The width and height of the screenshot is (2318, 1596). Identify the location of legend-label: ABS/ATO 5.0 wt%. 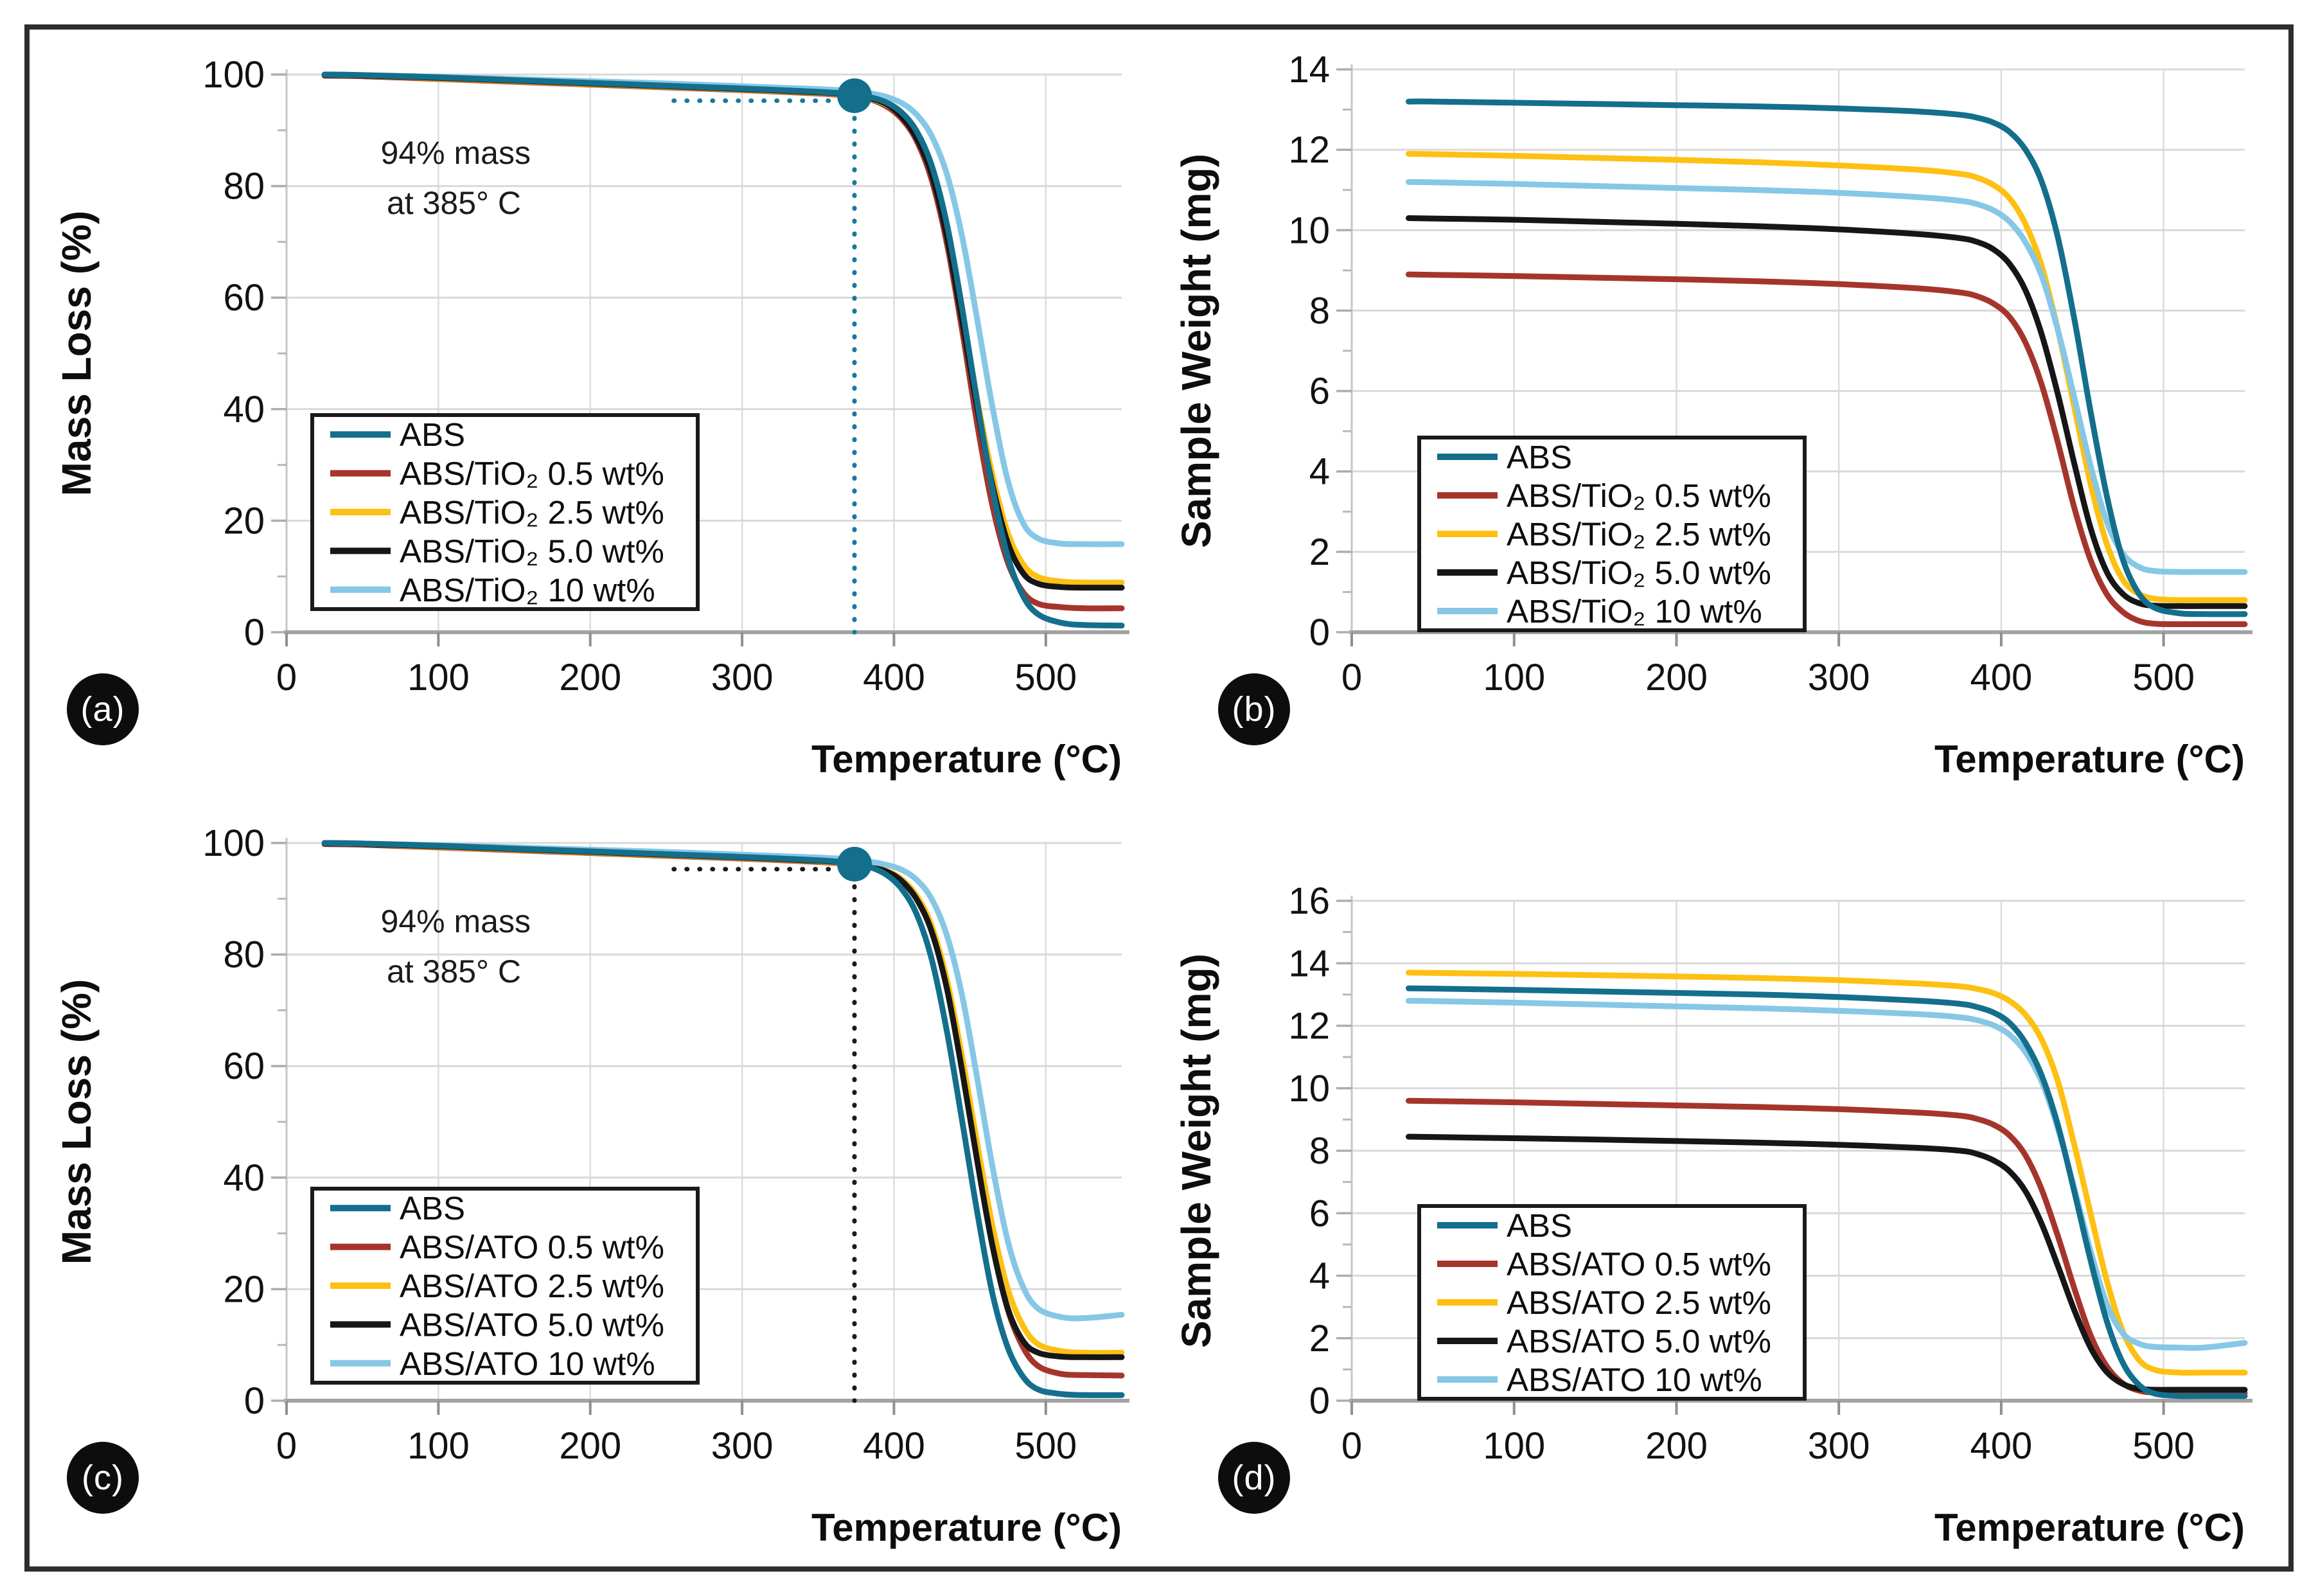
(532, 1324).